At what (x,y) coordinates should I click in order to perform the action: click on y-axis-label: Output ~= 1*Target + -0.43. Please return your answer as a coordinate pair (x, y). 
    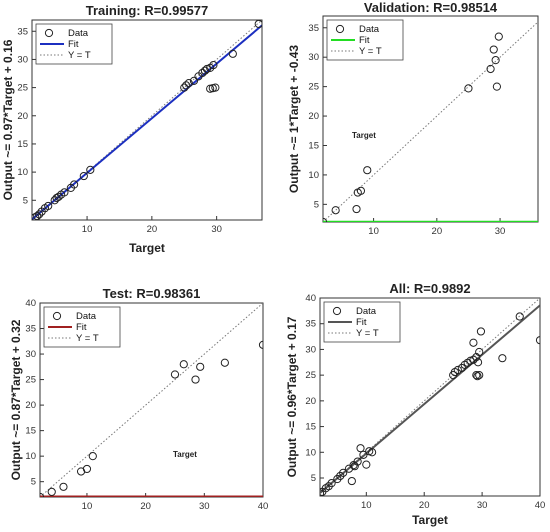
    Looking at the image, I should click on (294, 119).